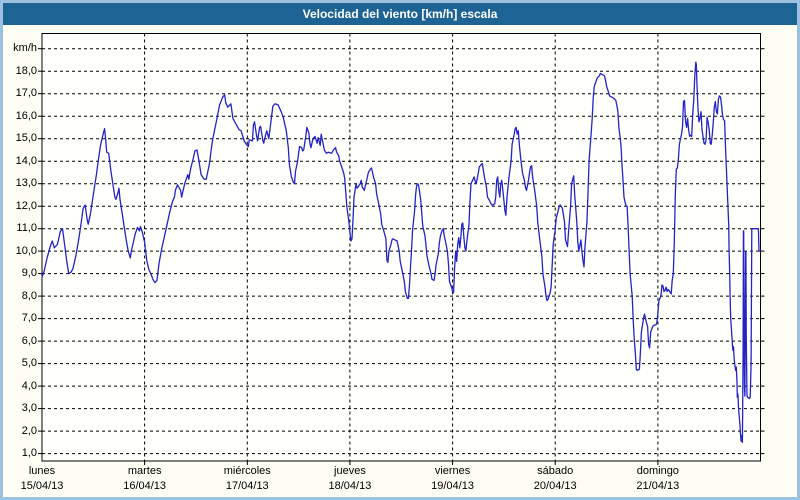 This screenshot has height=500, width=800. What do you see at coordinates (247, 471) in the screenshot?
I see `day-name: miércoles` at bounding box center [247, 471].